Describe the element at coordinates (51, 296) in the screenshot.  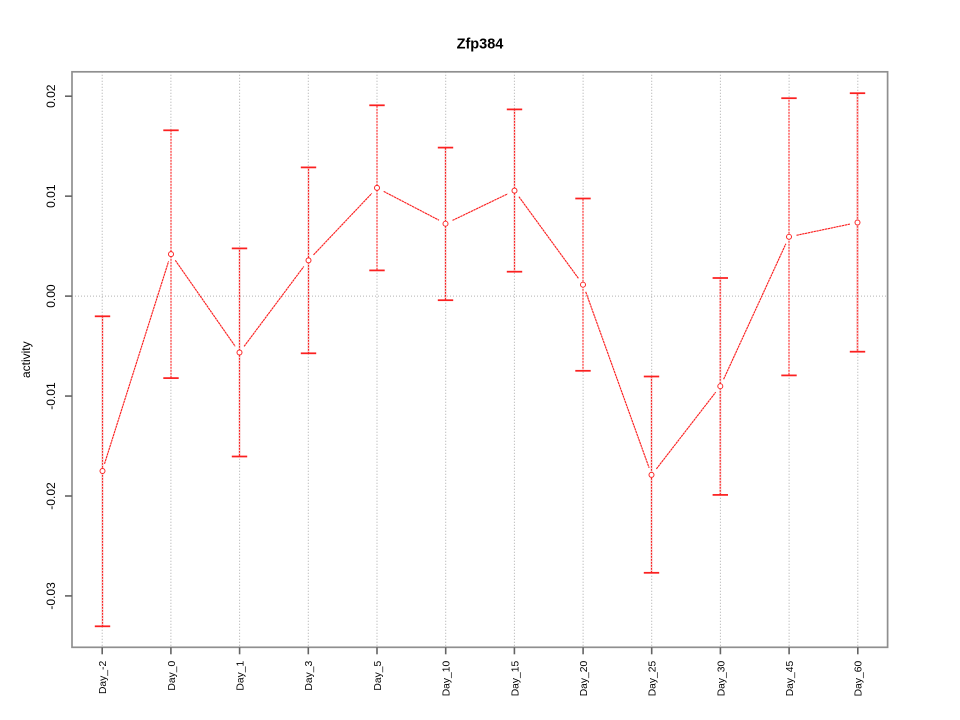
I see `svg-text: 0.00` at that location.